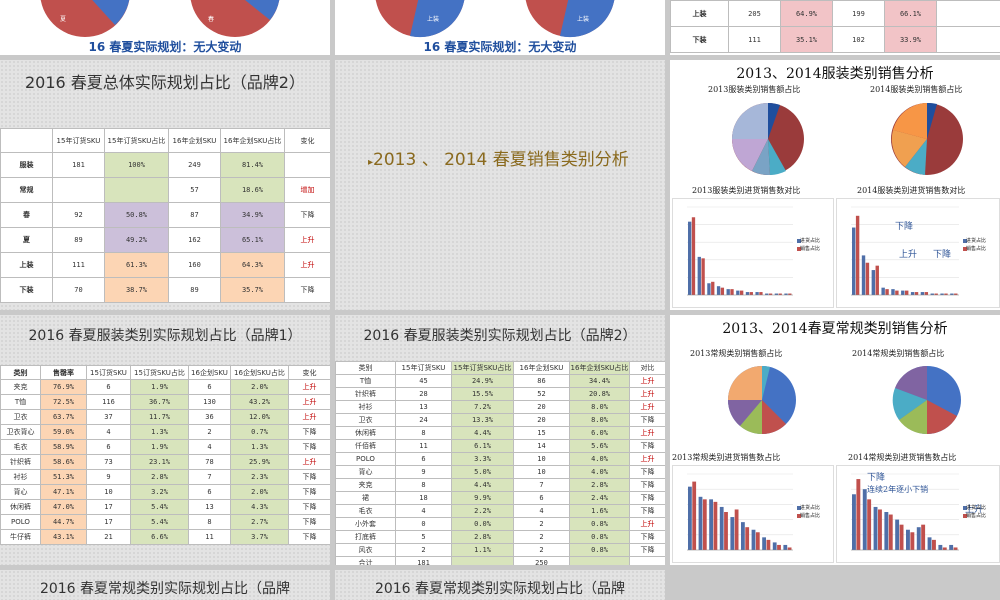 The height and width of the screenshot is (600, 1000). Describe the element at coordinates (209, 537) in the screenshot. I see `cell: 11` at that location.